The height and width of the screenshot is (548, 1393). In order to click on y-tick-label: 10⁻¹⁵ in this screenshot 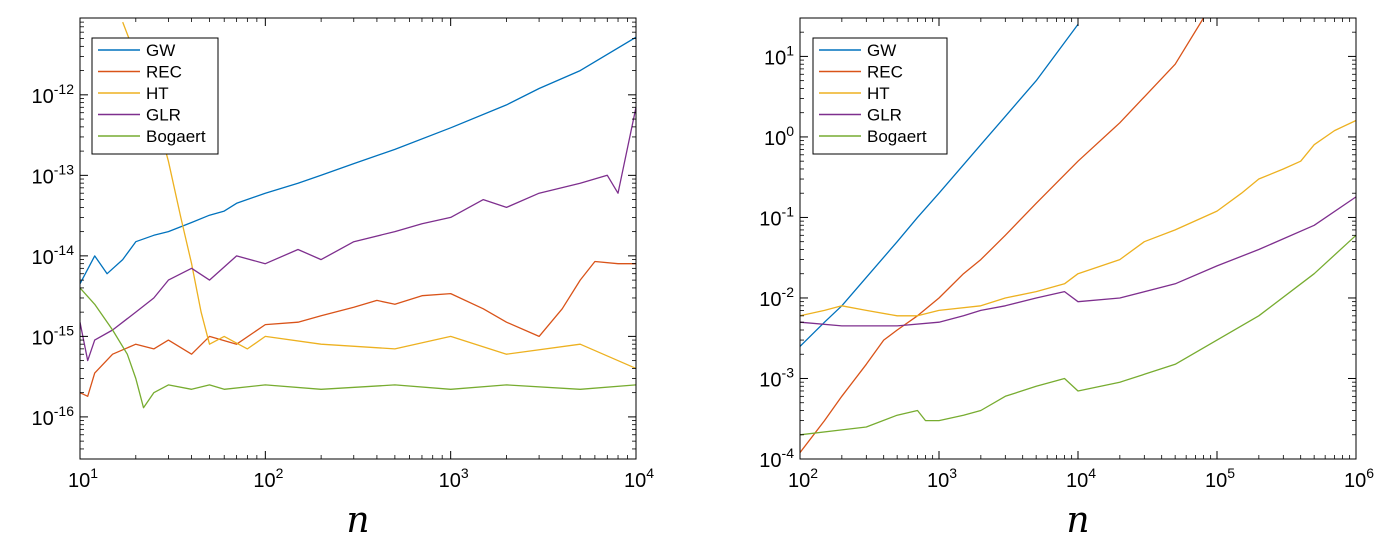, I will do `click(53, 335)`.